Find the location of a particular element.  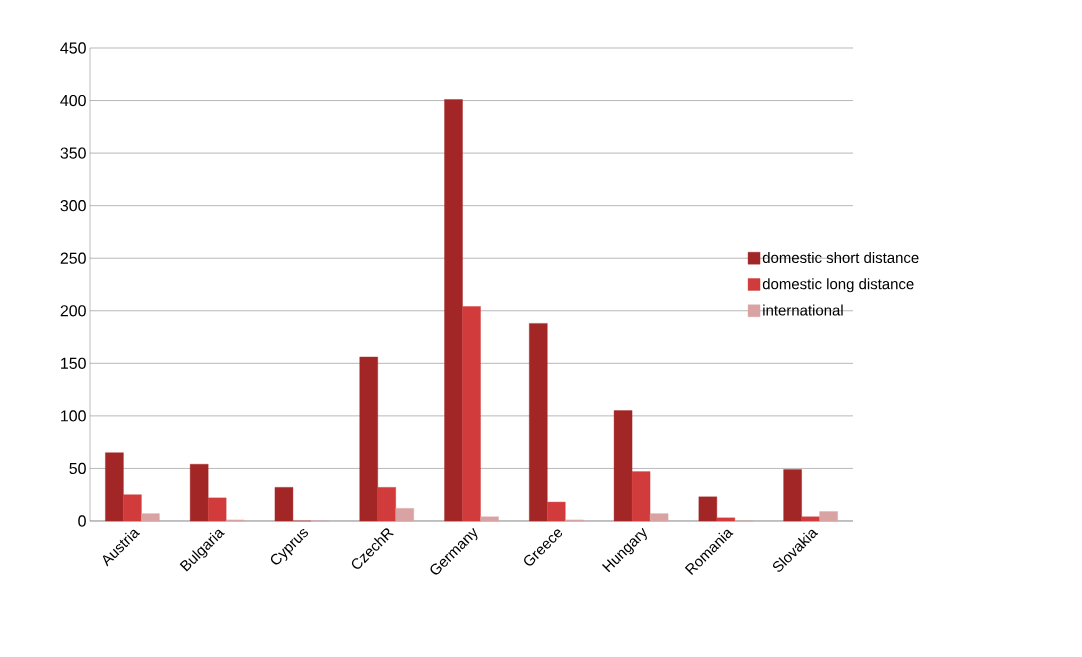

y-tick-label: 400 is located at coordinates (73, 100).